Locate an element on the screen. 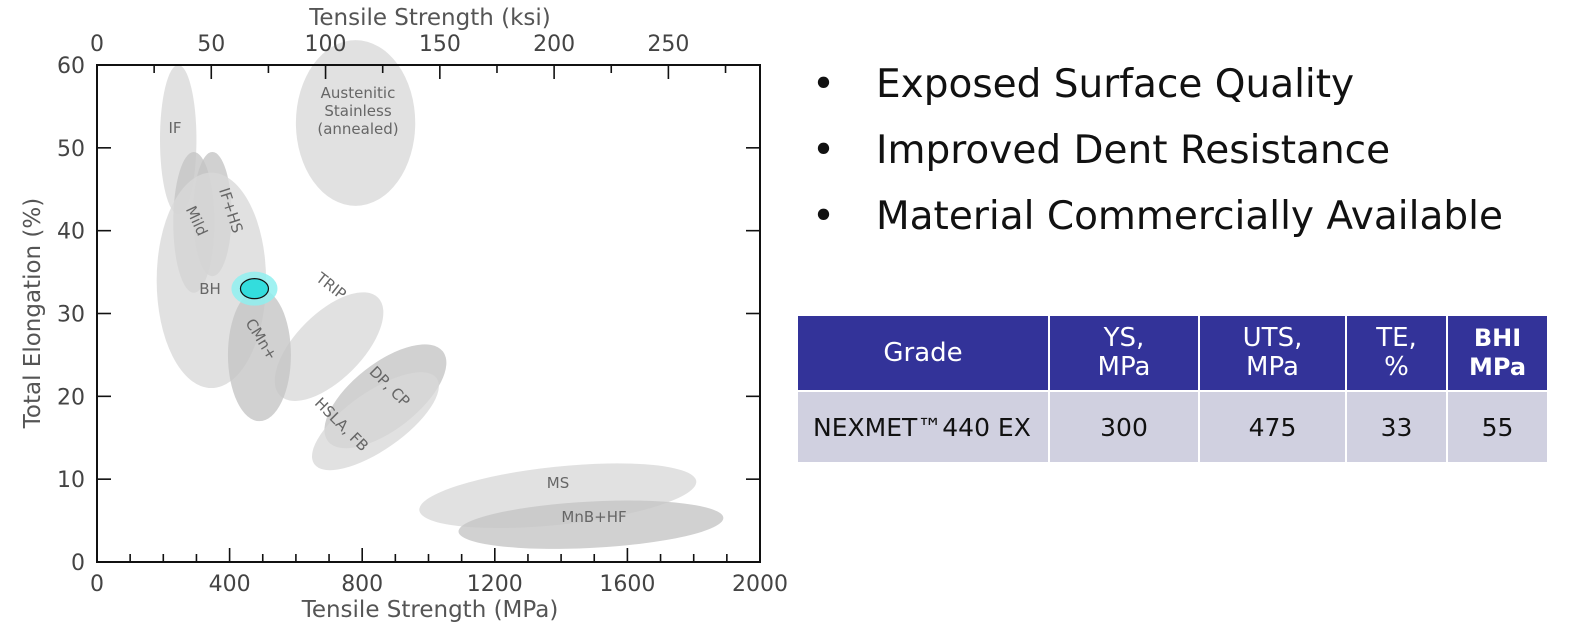 This screenshot has width=1595, height=642. region-trip is located at coordinates (329, 346).